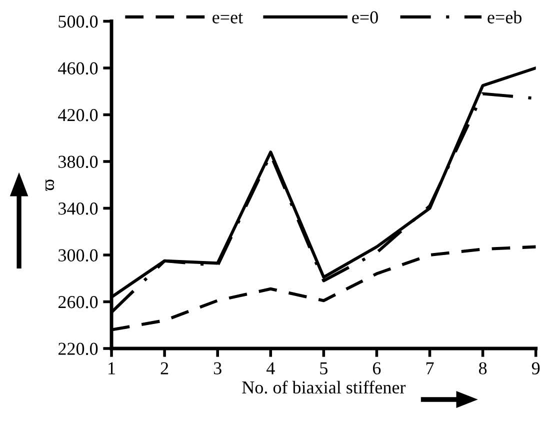  I want to click on legend-label: e=et, so click(227, 18).